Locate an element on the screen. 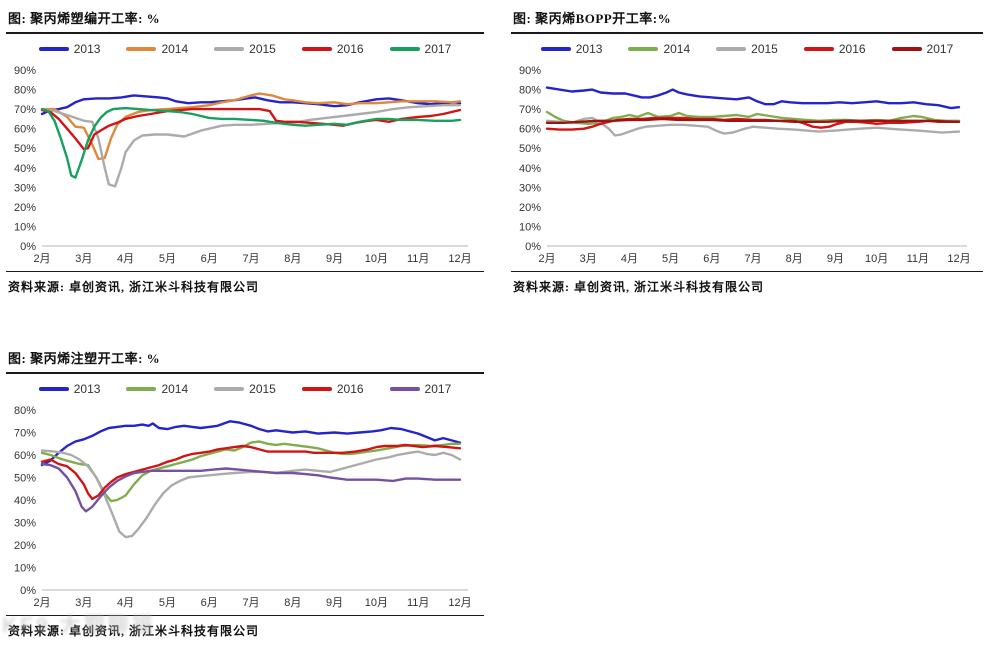 The image size is (985, 649). y-tick-label: 40% is located at coordinates (530, 169).